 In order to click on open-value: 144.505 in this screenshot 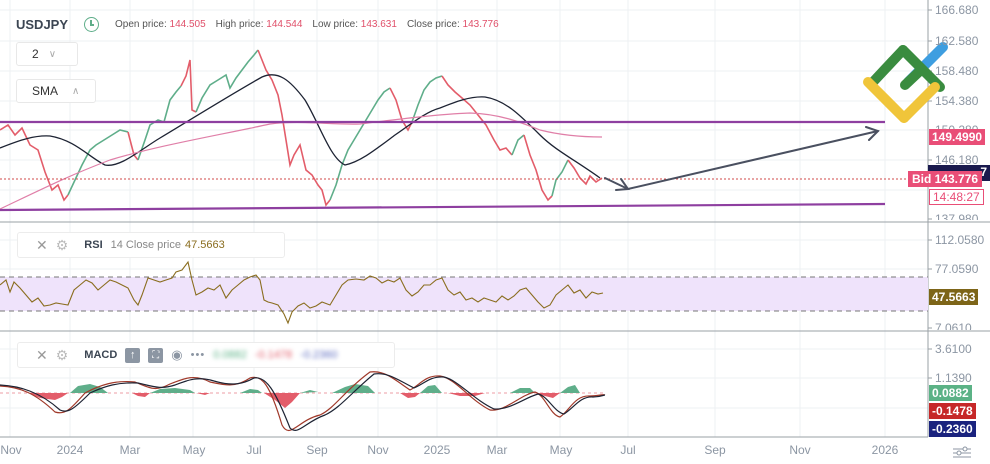, I will do `click(187, 24)`.